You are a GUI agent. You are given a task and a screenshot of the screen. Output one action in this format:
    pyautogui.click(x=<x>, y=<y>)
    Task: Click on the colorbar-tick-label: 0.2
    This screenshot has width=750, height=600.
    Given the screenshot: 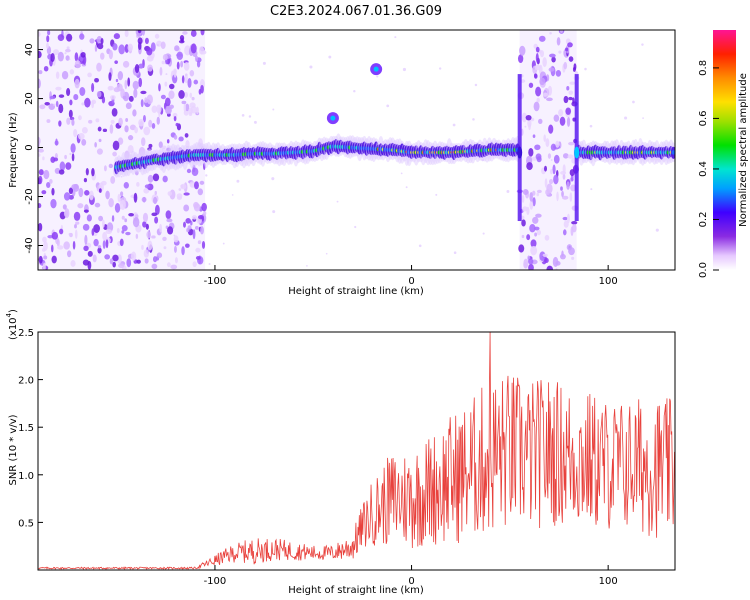 What is the action you would take?
    pyautogui.click(x=703, y=220)
    